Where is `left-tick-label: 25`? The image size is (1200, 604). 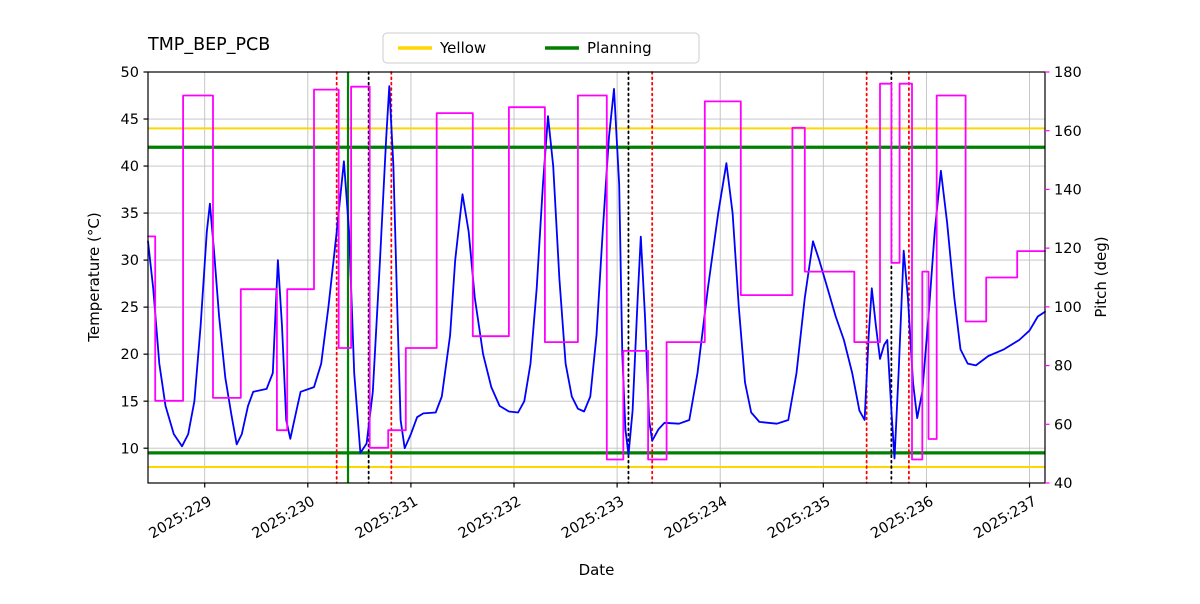 left-tick-label: 25 is located at coordinates (130, 308).